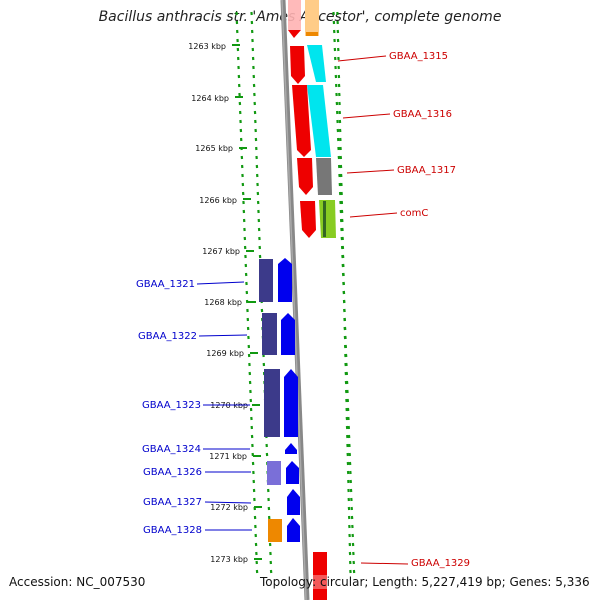  What do you see at coordinates (172, 472) in the screenshot?
I see `label-gbaa-1326: GBAA_1326` at bounding box center [172, 472].